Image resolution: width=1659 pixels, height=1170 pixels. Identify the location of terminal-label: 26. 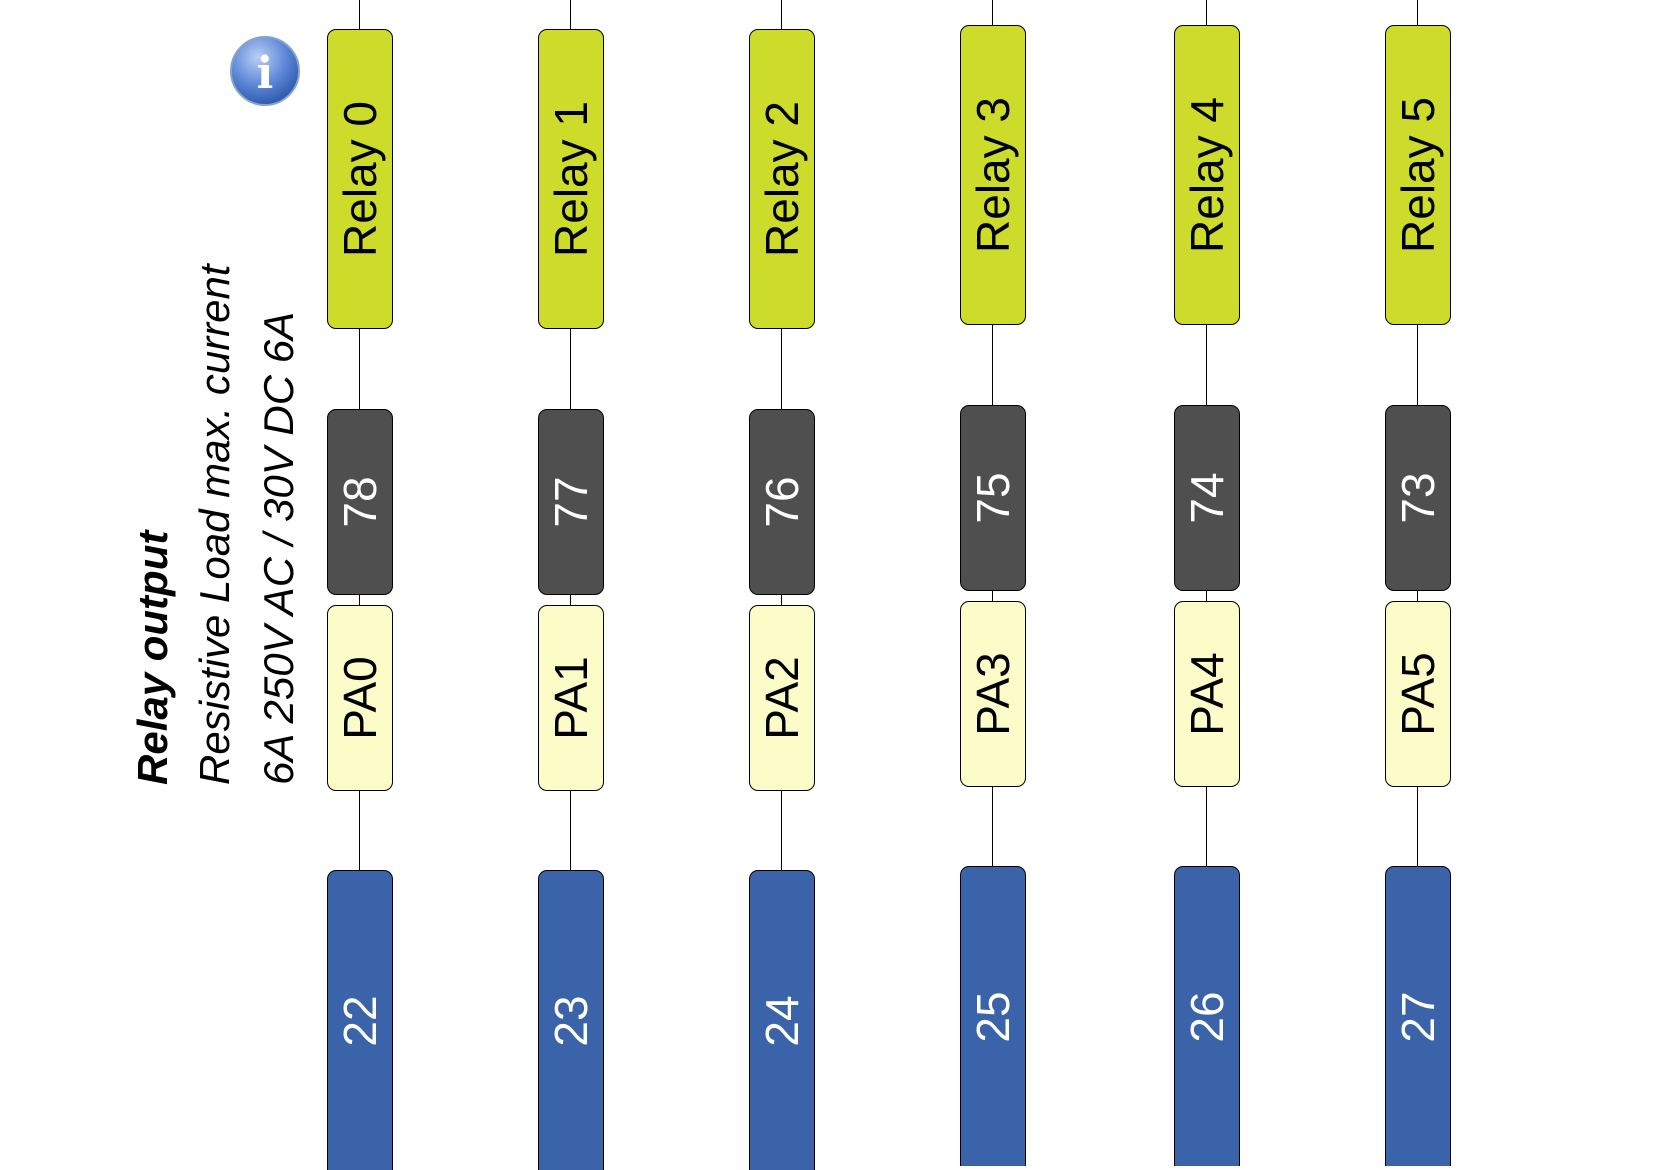
(1207, 1016).